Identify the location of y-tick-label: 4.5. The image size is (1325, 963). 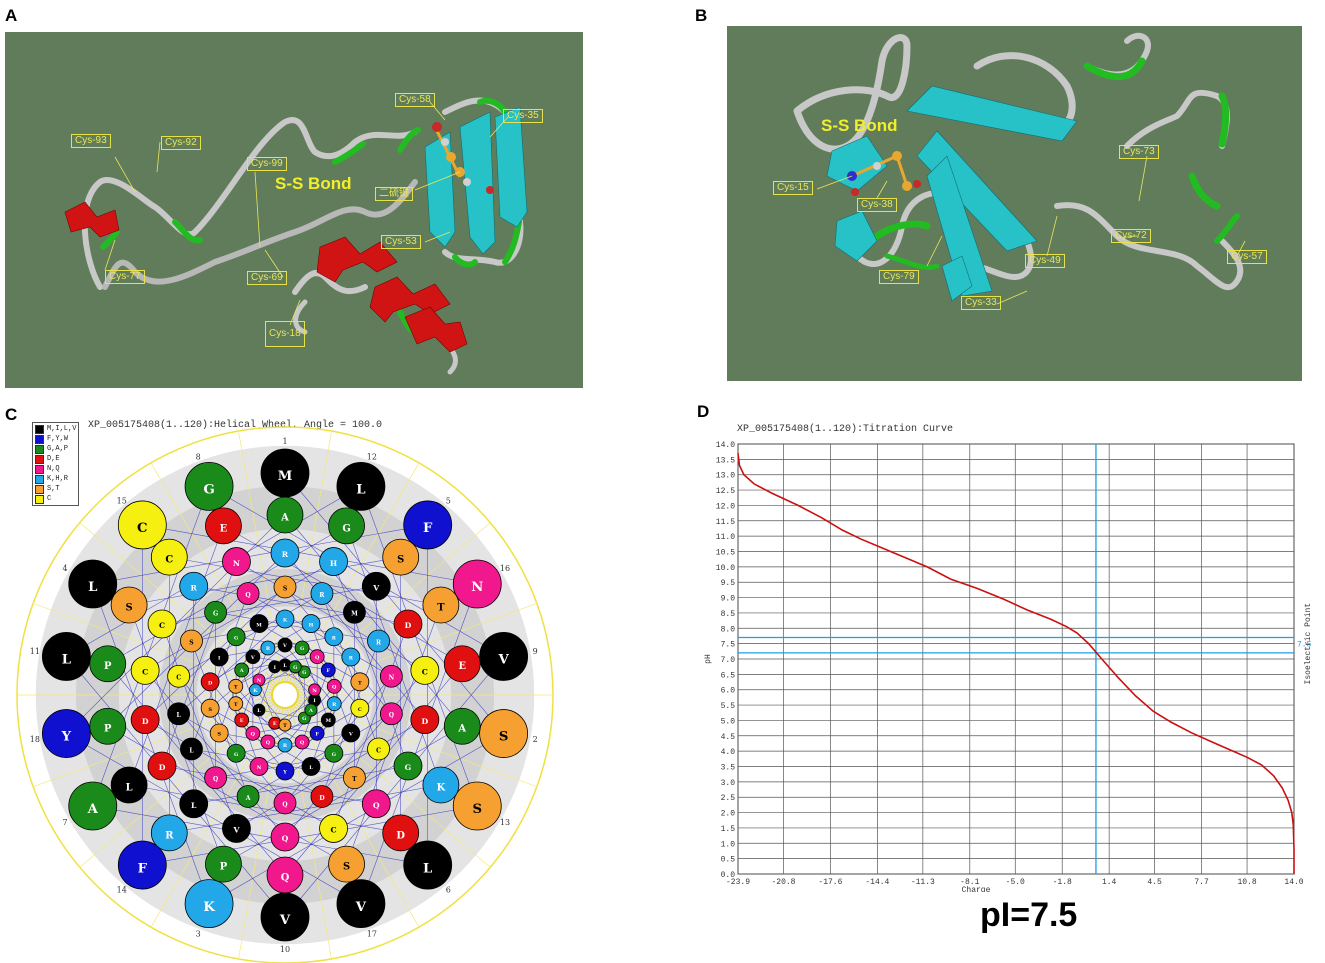
(728, 737).